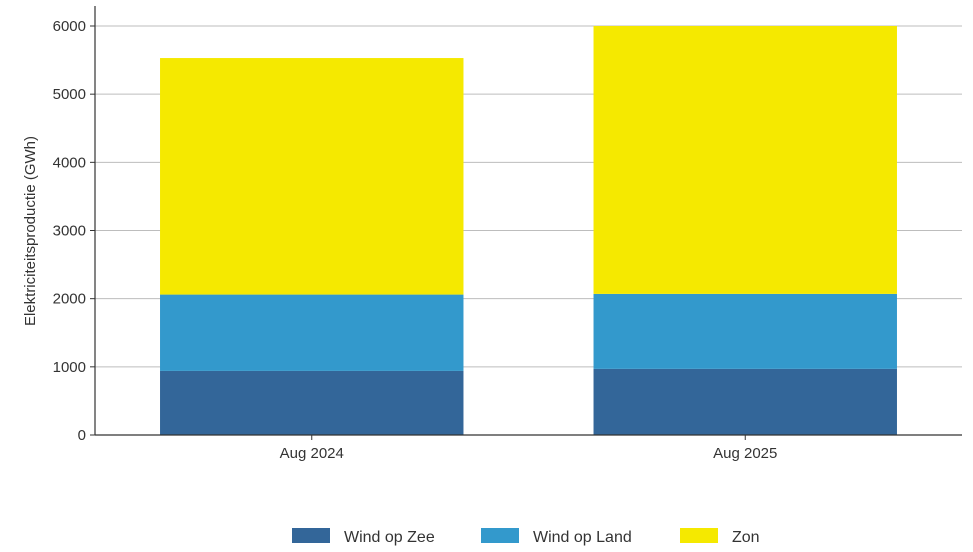 Image resolution: width=973 pixels, height=552 pixels. I want to click on y-tick-label-3000: 3000, so click(69, 231).